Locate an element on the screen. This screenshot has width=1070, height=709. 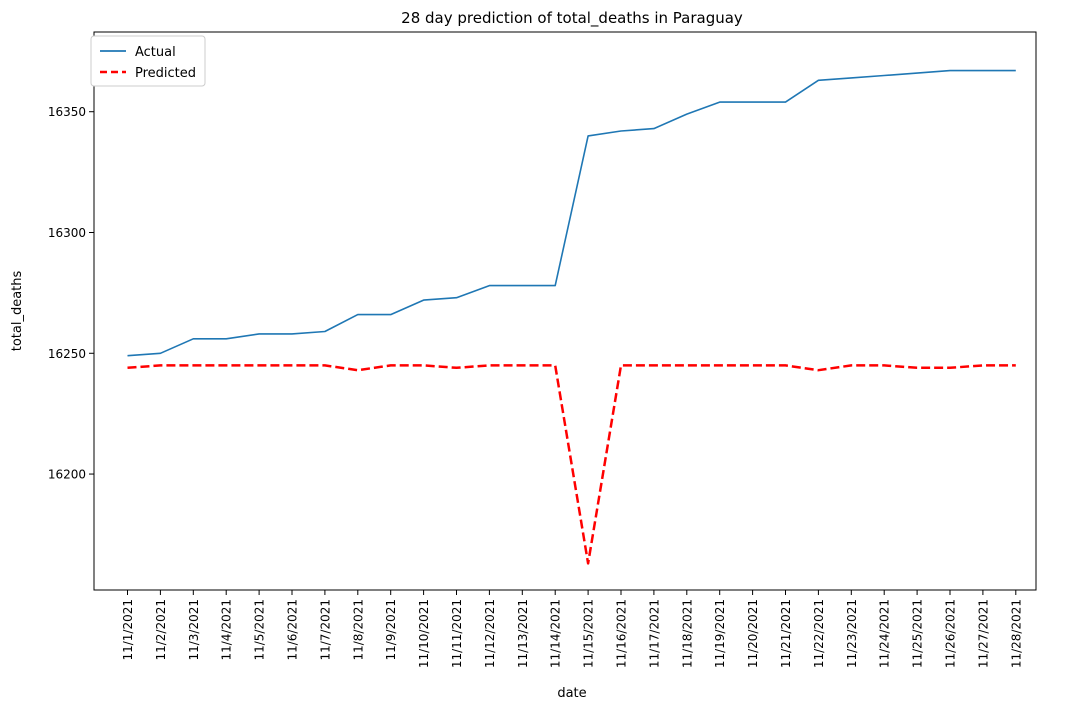
x-tick-label: 11/8/2021 is located at coordinates (358, 630).